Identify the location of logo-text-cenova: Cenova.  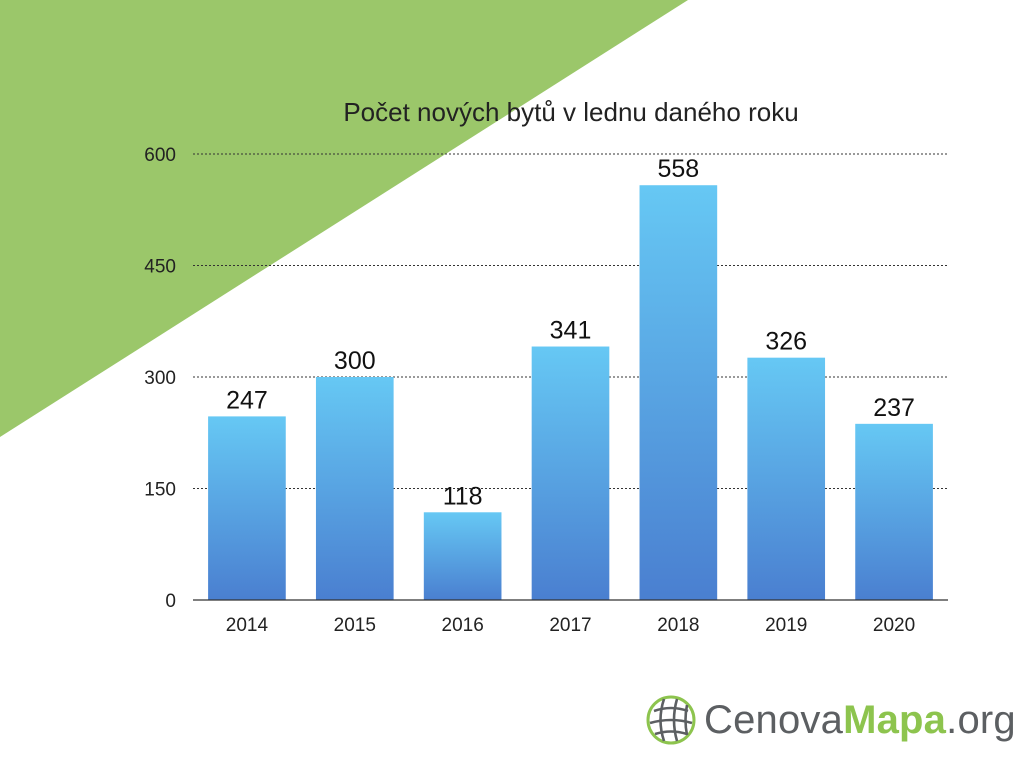
(774, 719).